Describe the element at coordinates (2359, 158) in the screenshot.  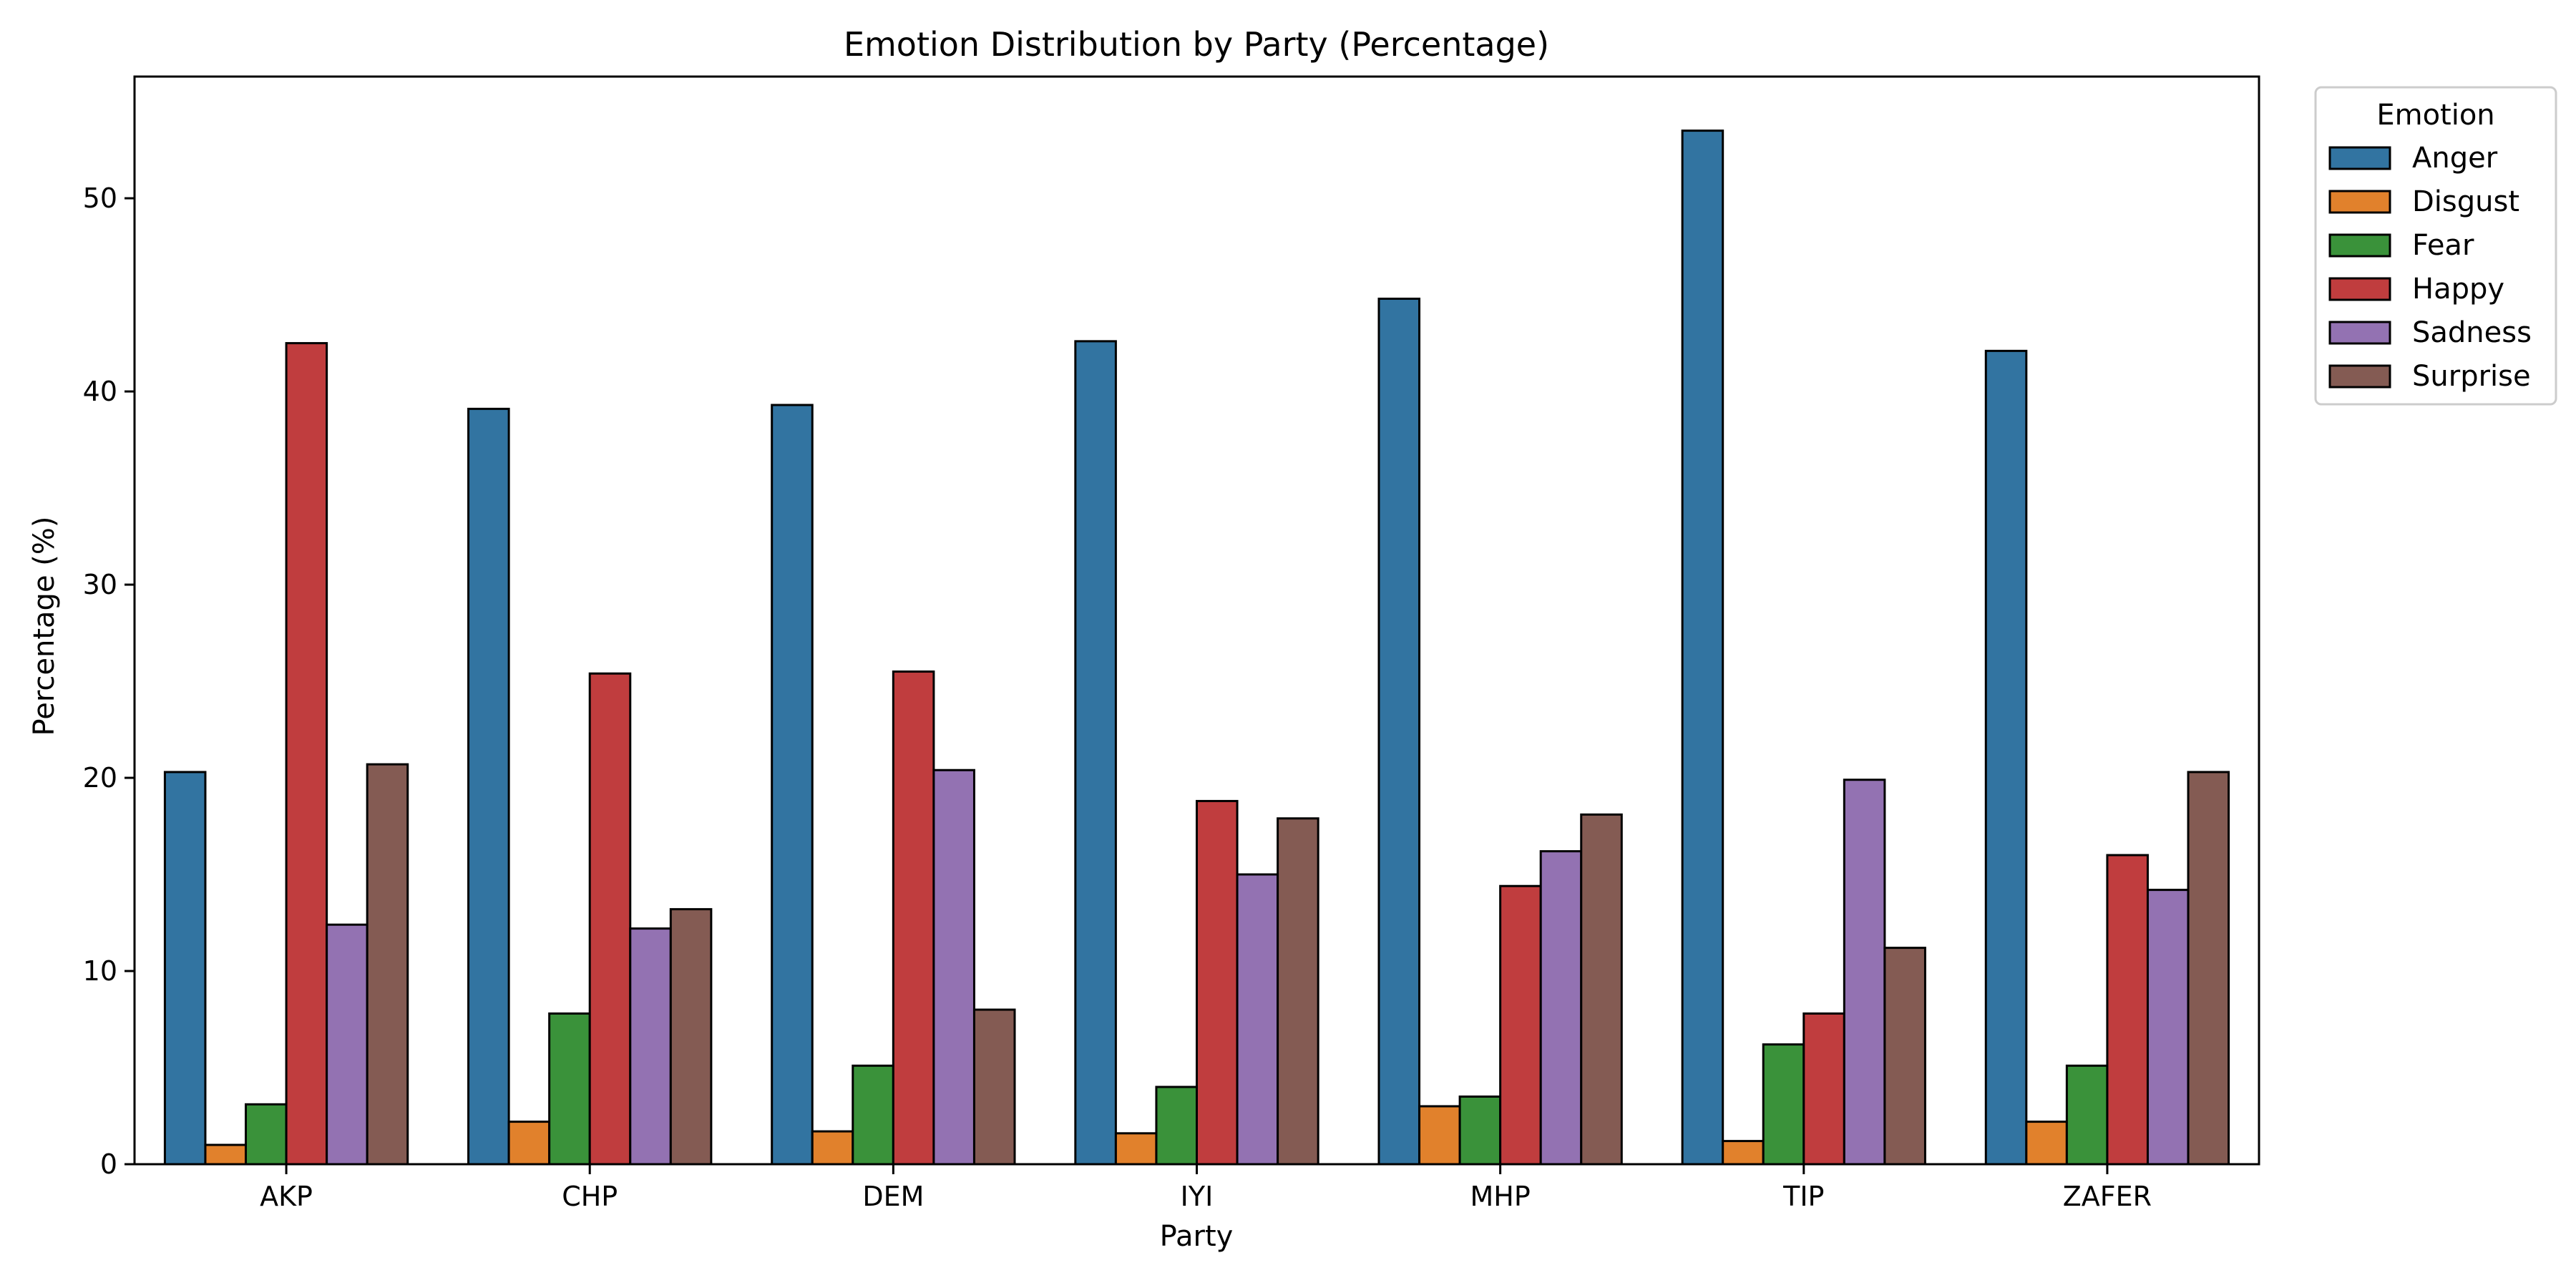
I see `legend-swatch-anger` at that location.